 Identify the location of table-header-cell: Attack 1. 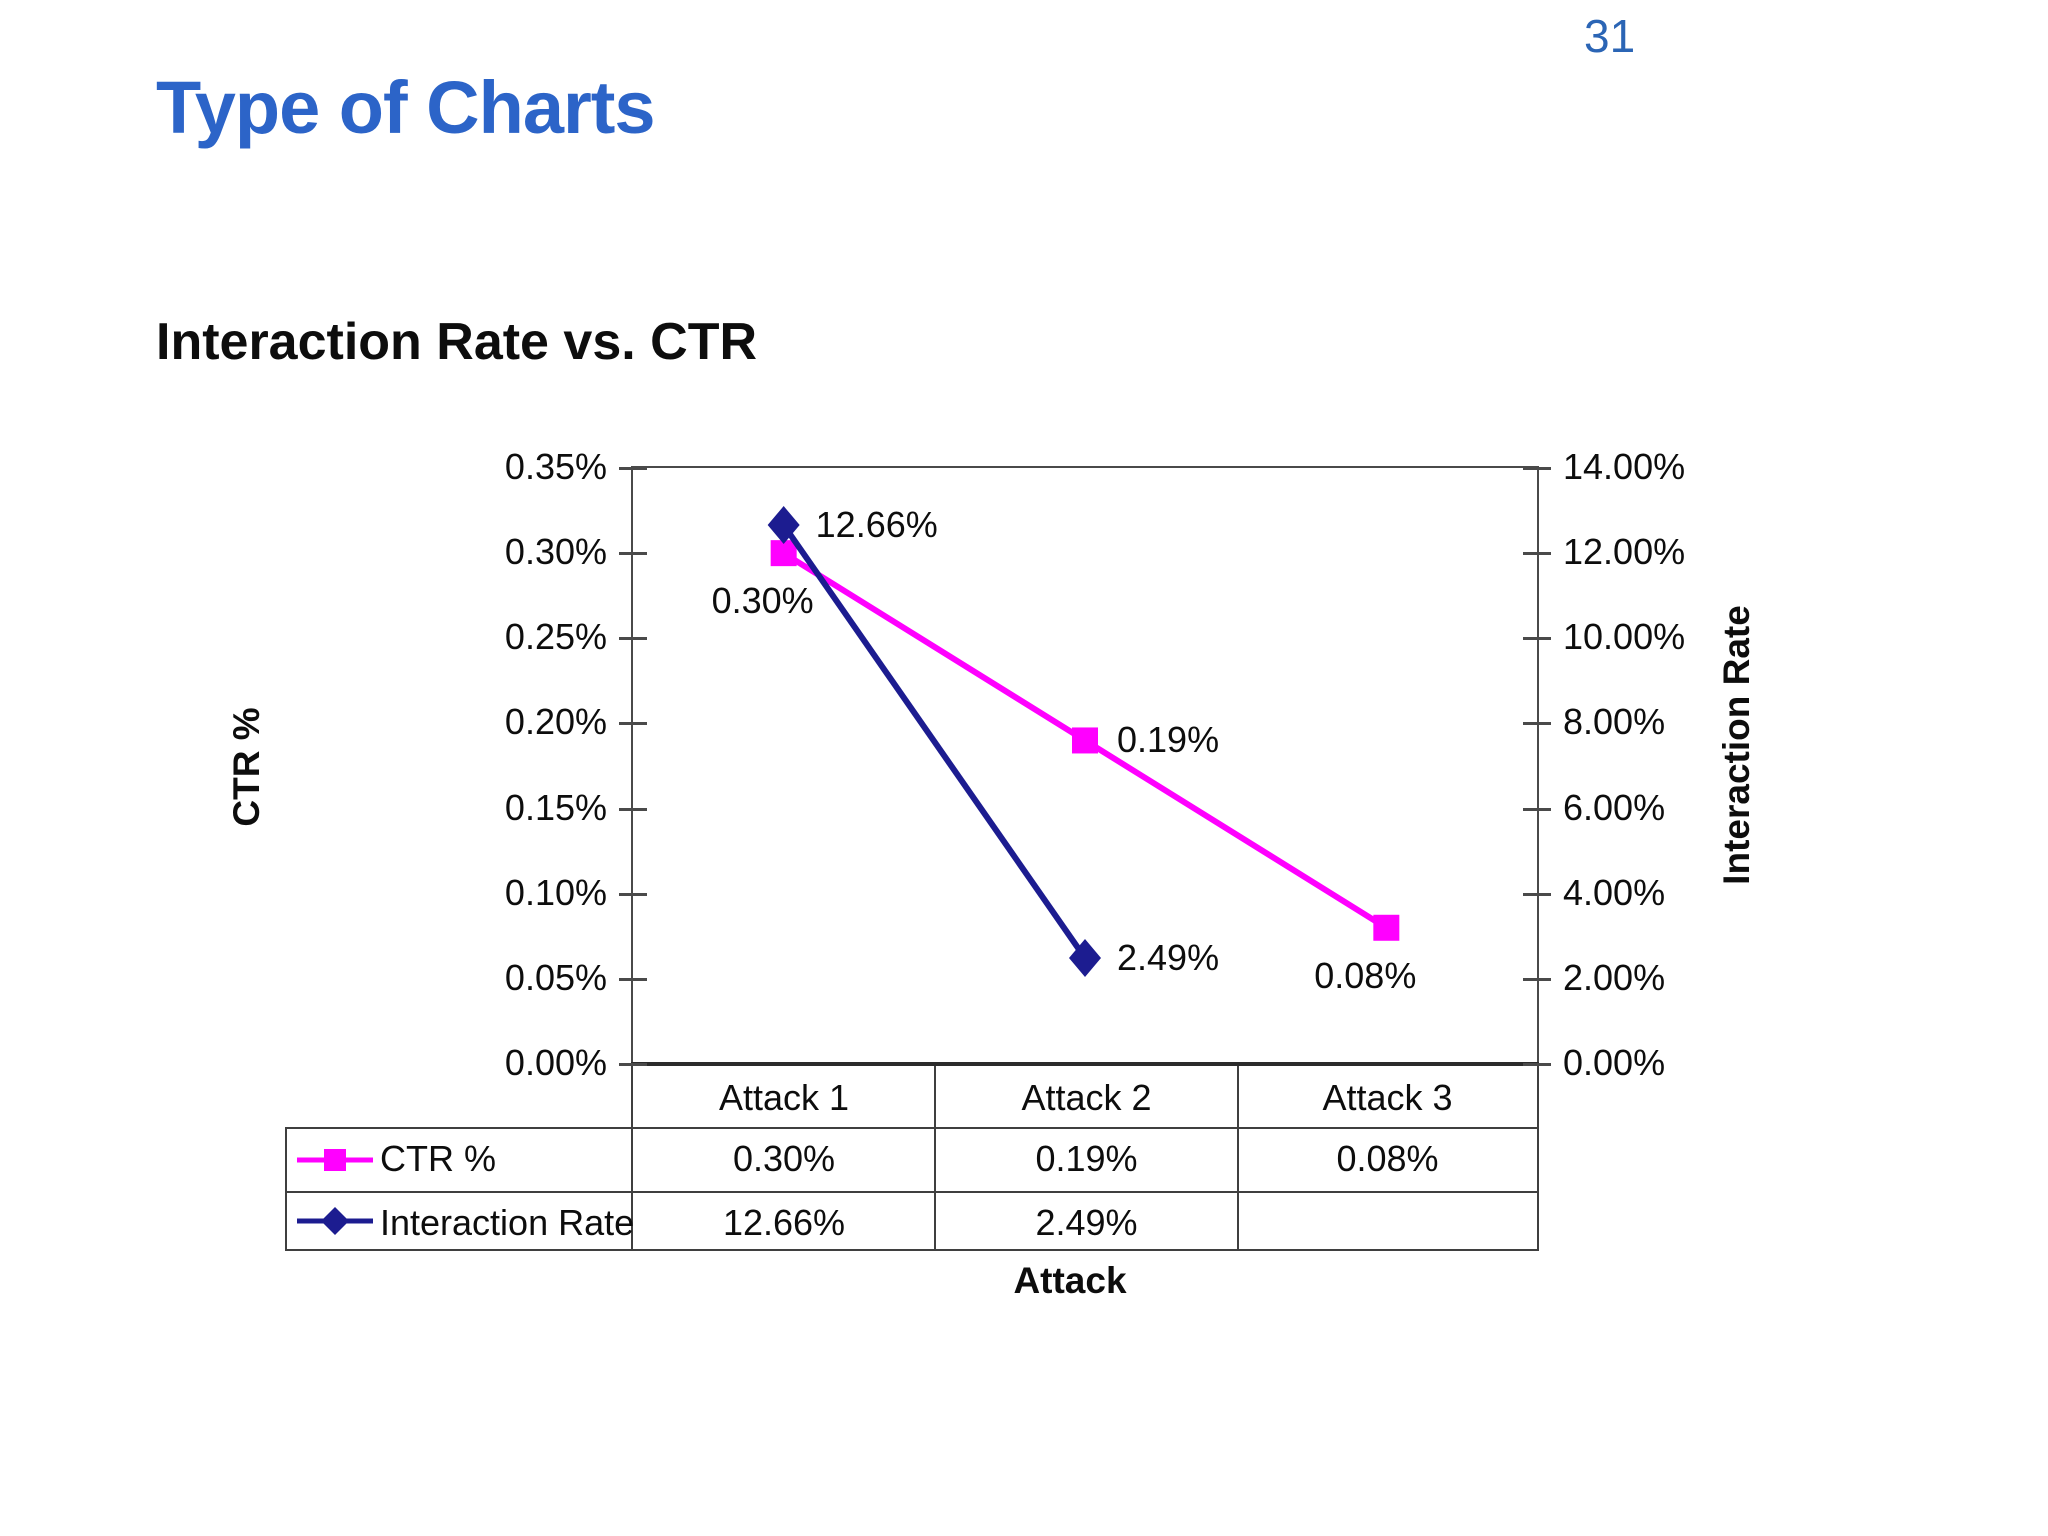
(784, 1097).